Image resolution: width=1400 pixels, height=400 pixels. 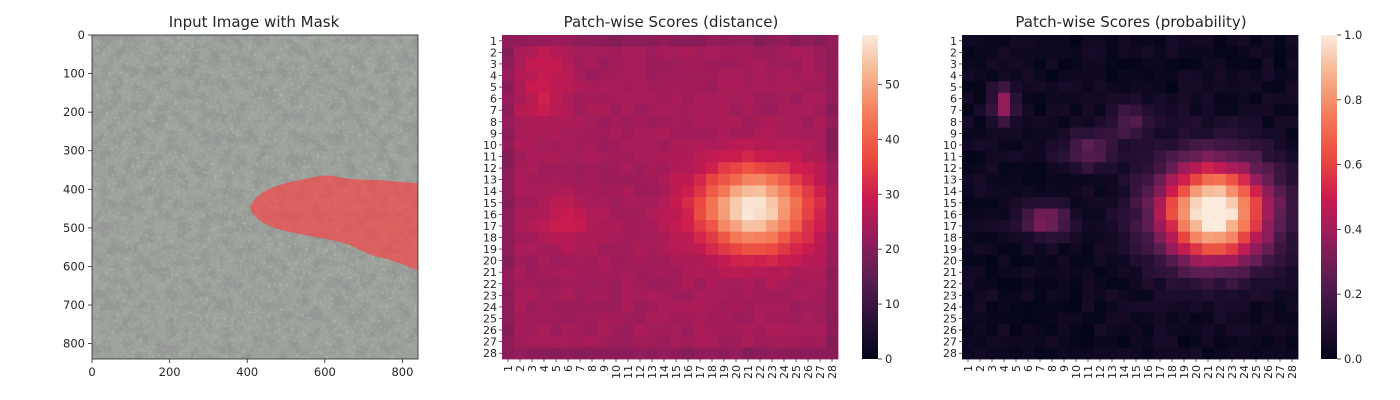 I want to click on row-tick-label: 19, so click(x=950, y=249).